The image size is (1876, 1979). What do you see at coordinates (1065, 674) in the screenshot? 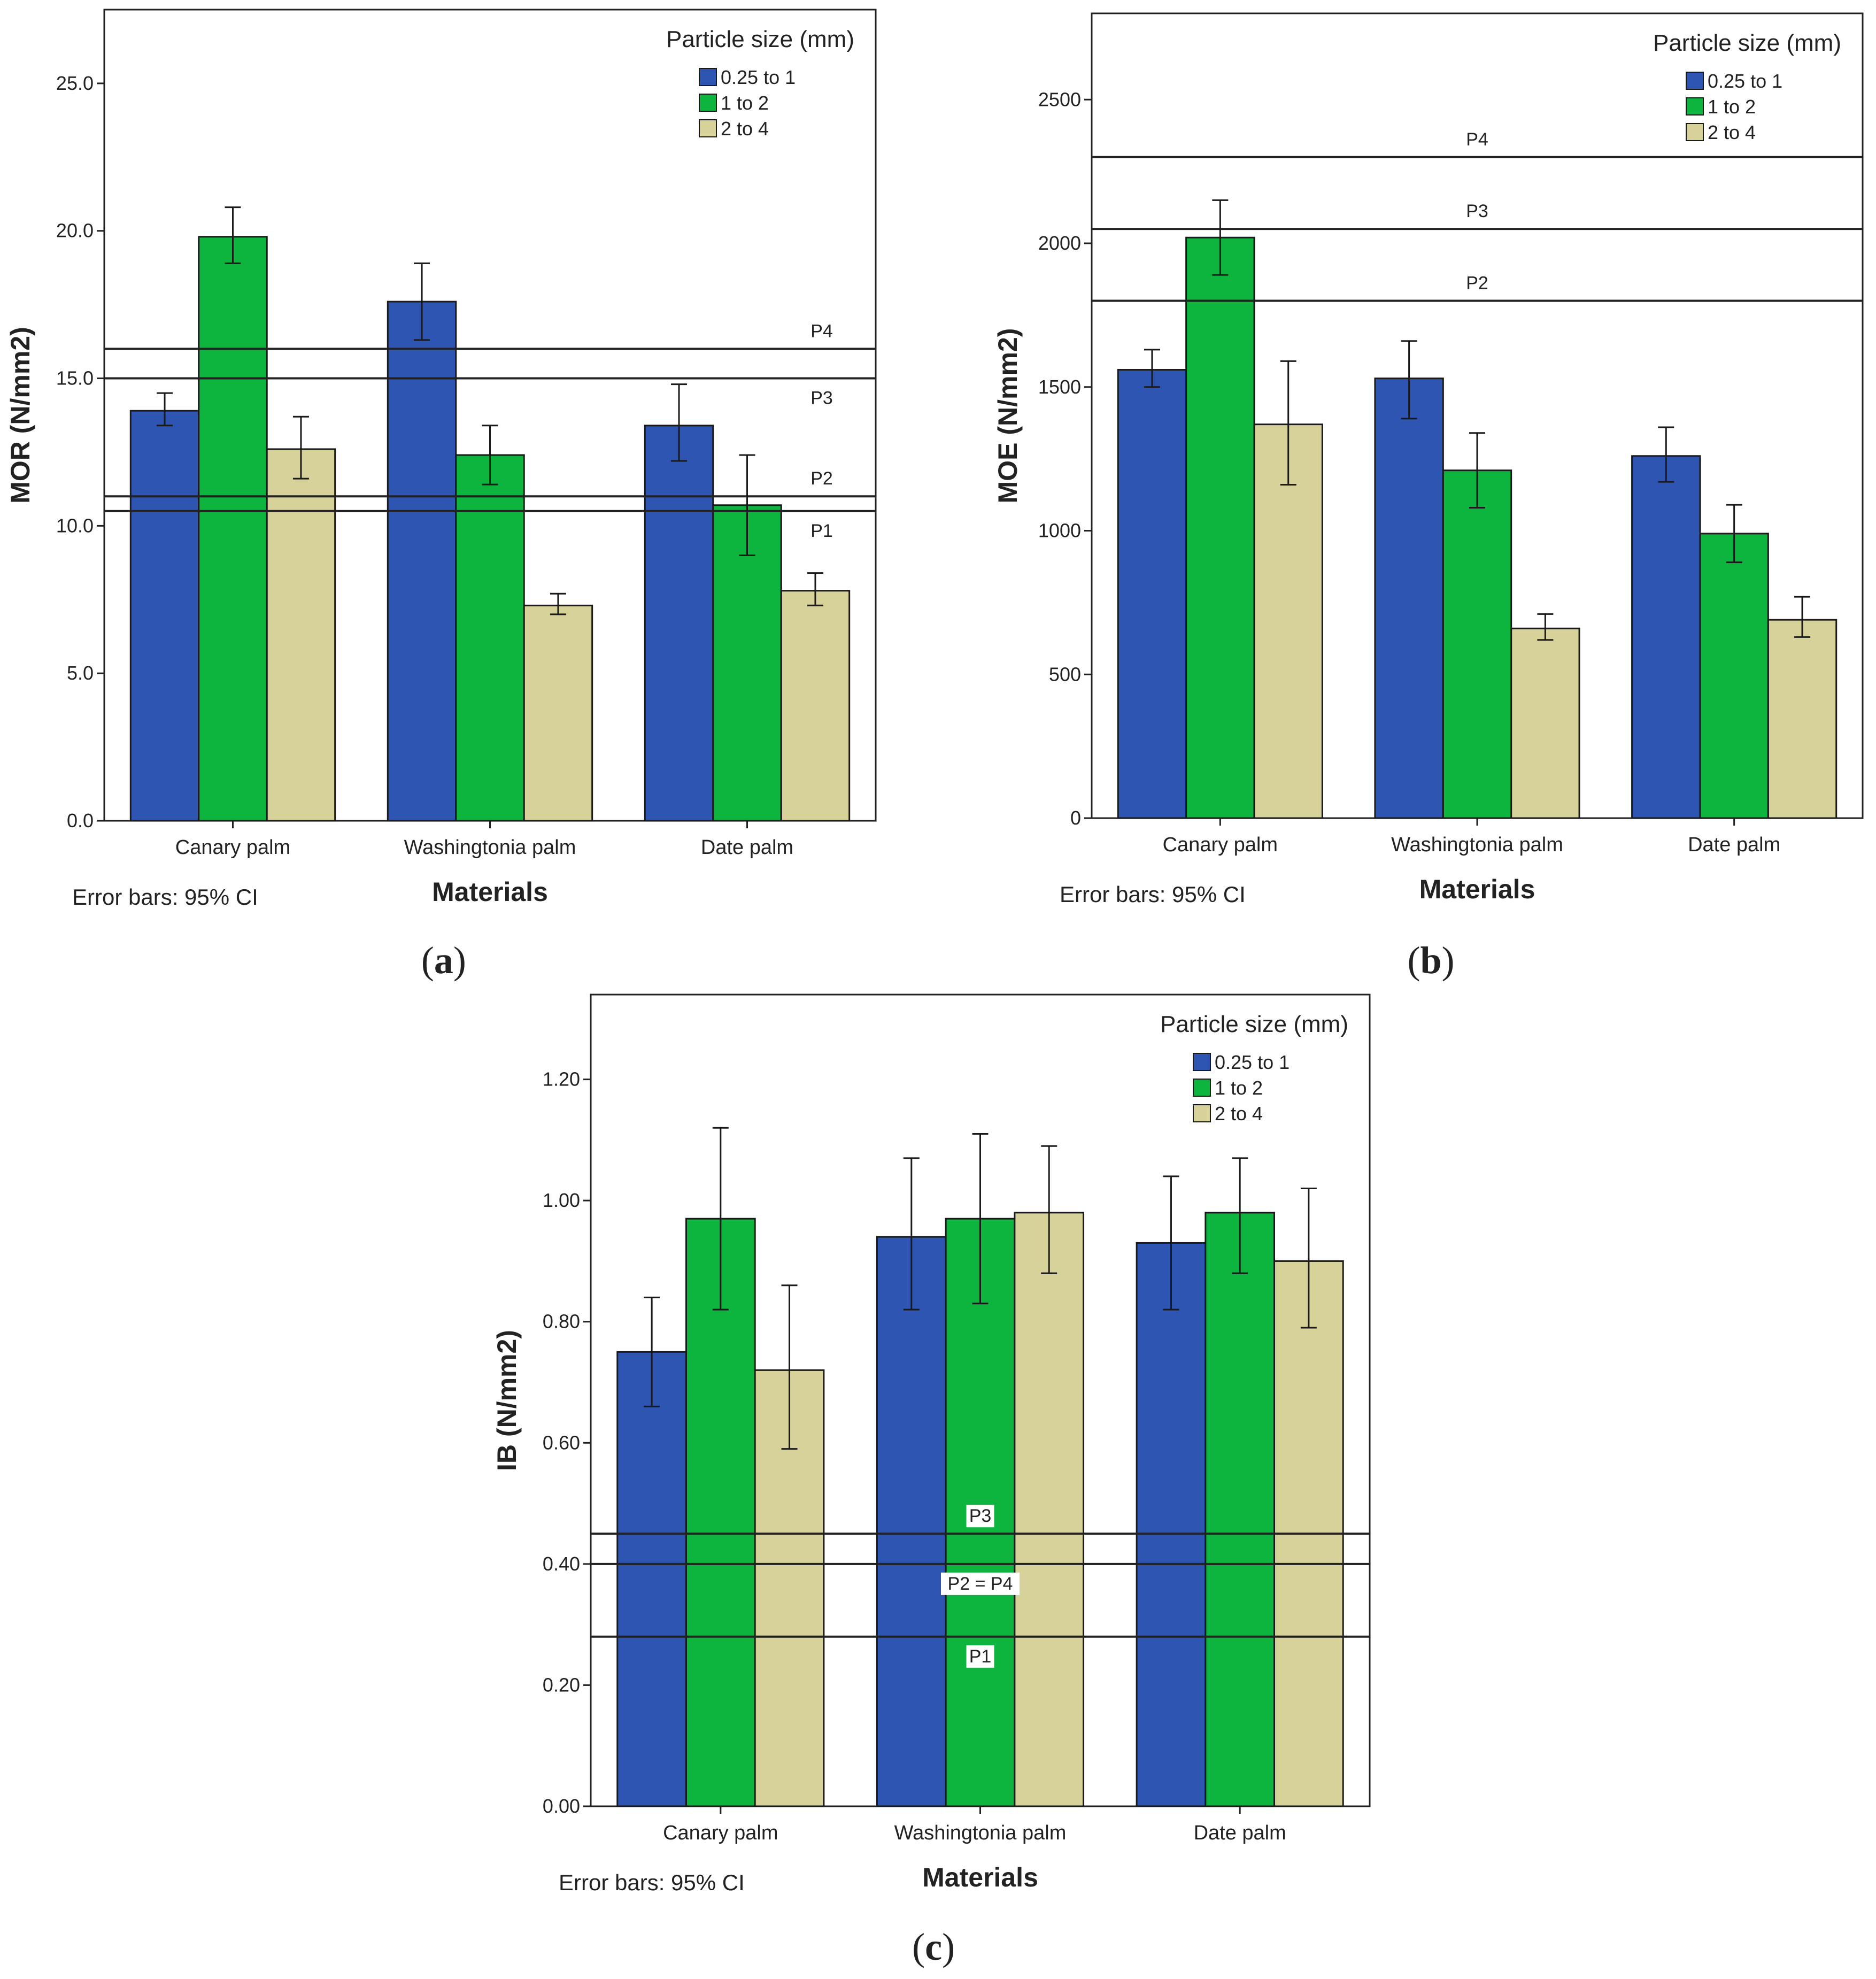
I see `y-tick-label: 500` at bounding box center [1065, 674].